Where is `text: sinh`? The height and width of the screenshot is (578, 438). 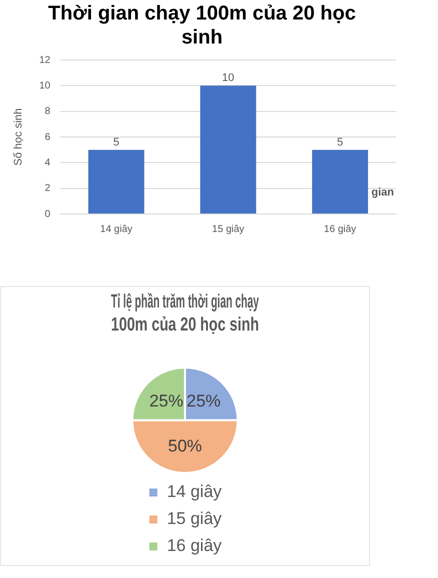 text: sinh is located at coordinates (202, 37).